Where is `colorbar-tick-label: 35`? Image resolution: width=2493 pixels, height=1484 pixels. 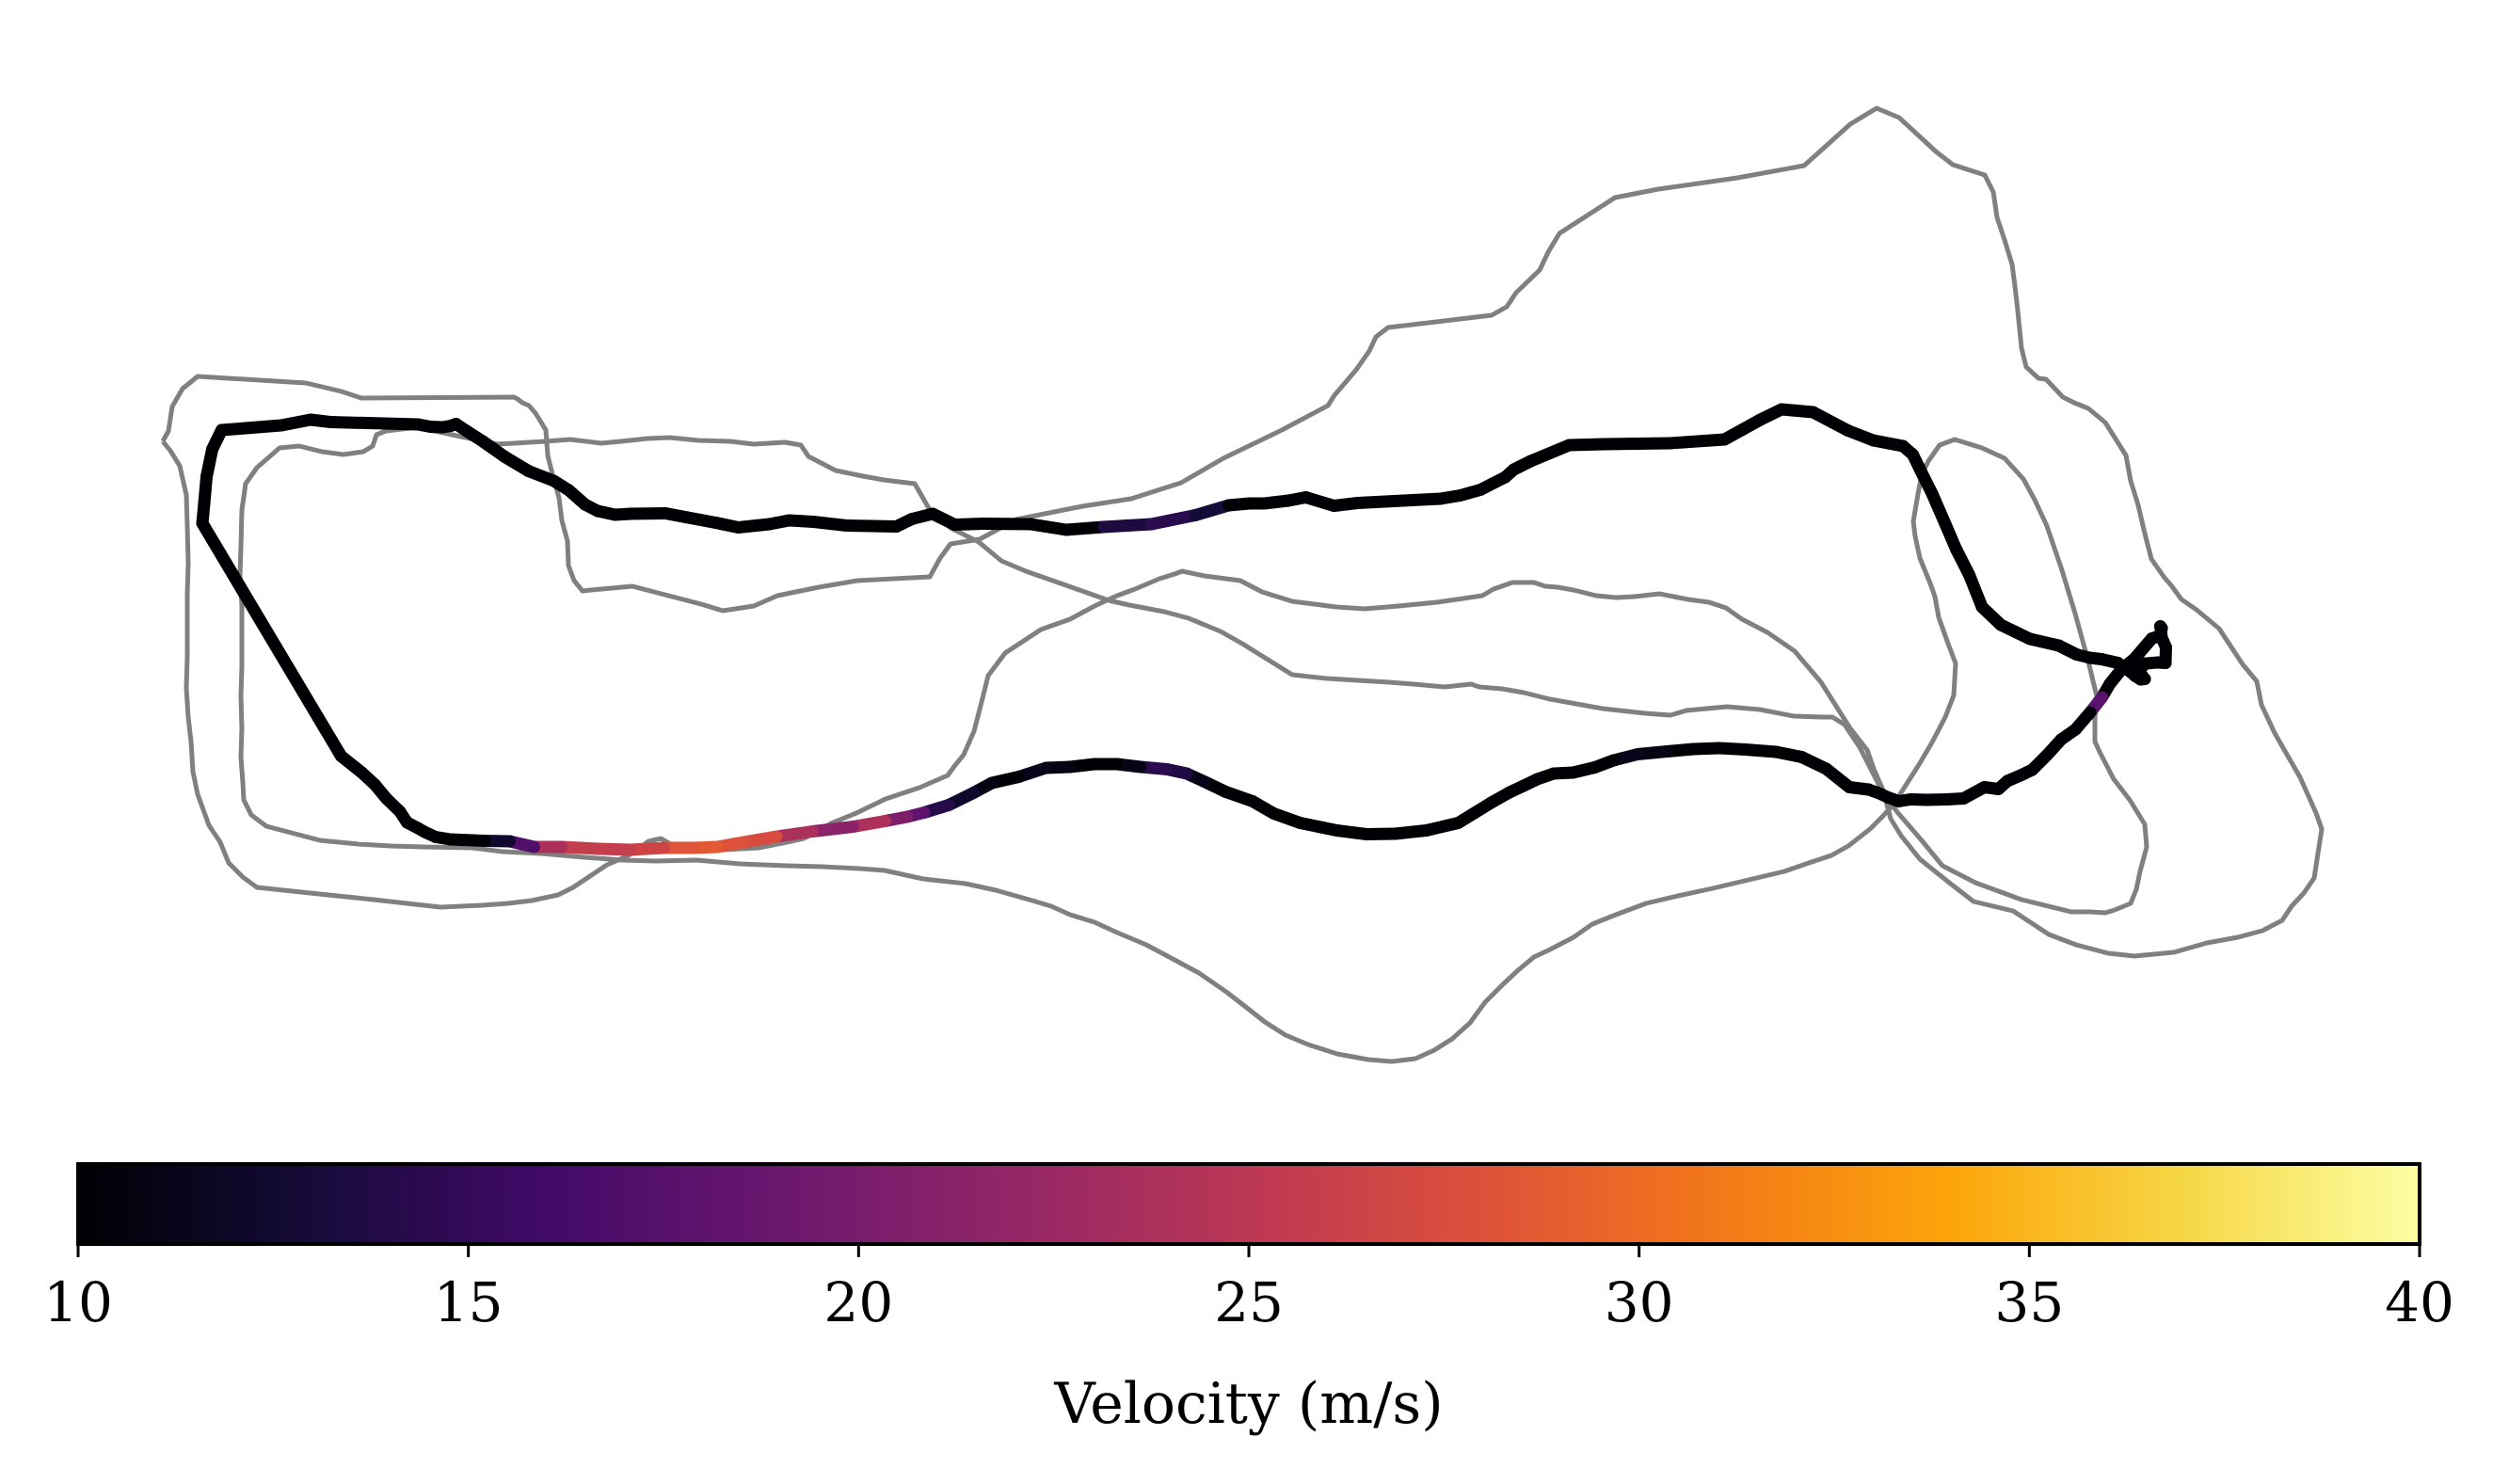 colorbar-tick-label: 35 is located at coordinates (2029, 1302).